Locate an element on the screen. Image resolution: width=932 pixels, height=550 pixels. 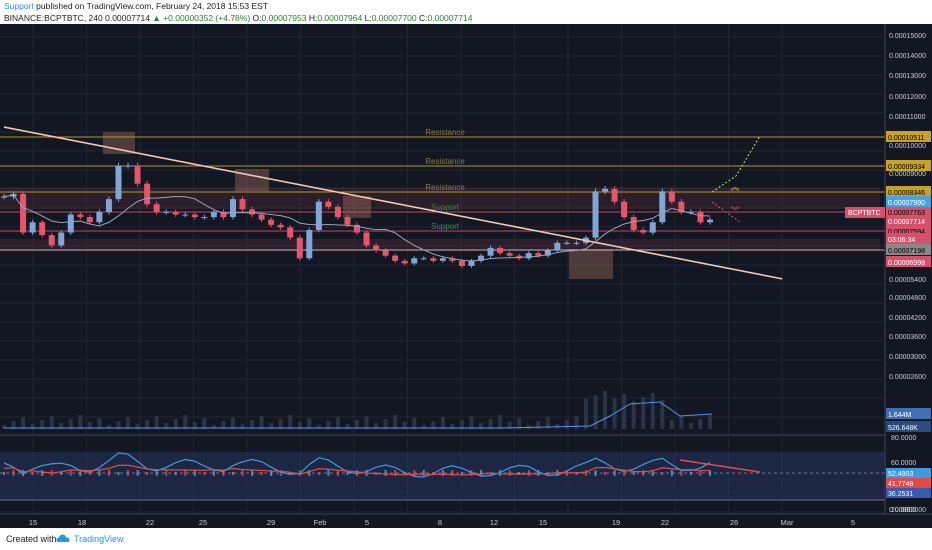
time-axis-background is located at coordinates (466, 521).